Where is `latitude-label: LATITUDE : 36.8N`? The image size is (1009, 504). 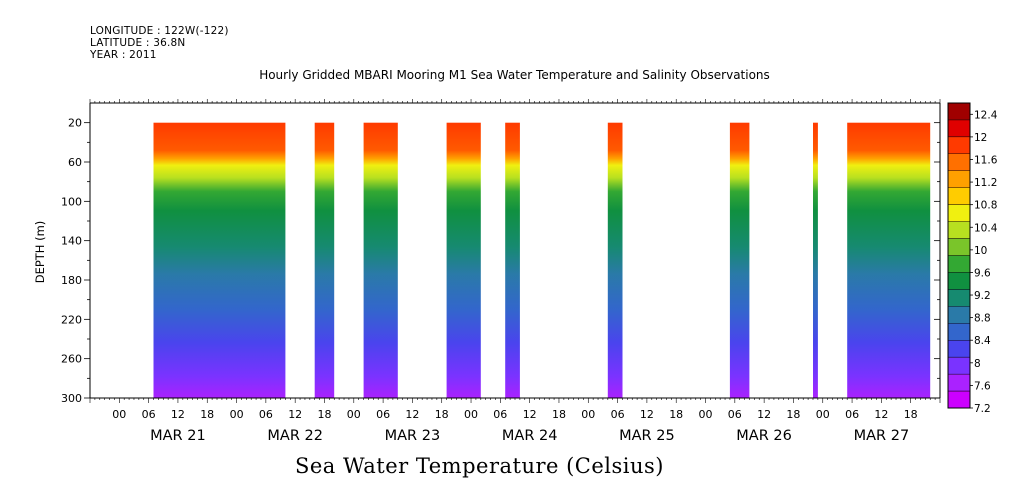 latitude-label: LATITUDE : 36.8N is located at coordinates (138, 43).